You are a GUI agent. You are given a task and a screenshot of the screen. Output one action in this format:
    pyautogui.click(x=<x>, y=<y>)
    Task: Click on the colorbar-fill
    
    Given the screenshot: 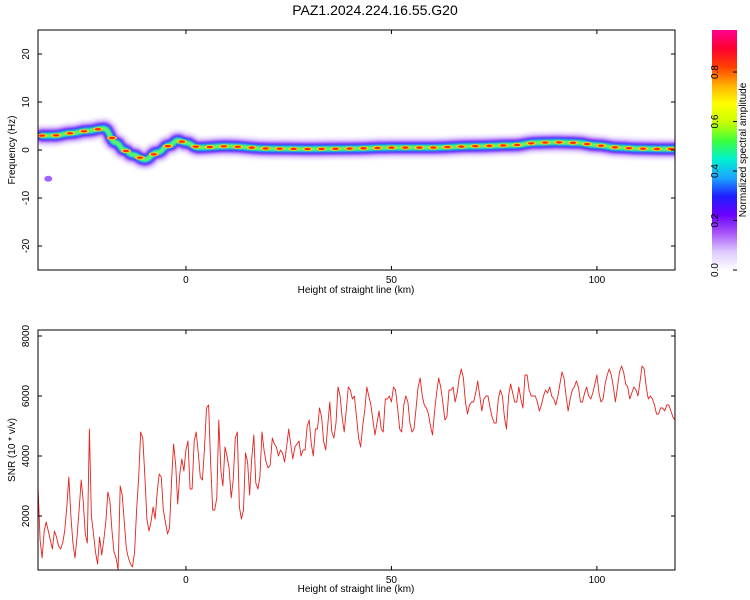 What is the action you would take?
    pyautogui.click(x=724, y=150)
    